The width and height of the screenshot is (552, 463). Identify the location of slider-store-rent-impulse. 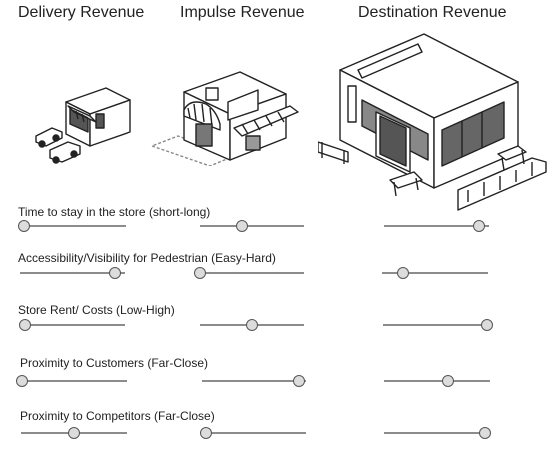
(252, 325).